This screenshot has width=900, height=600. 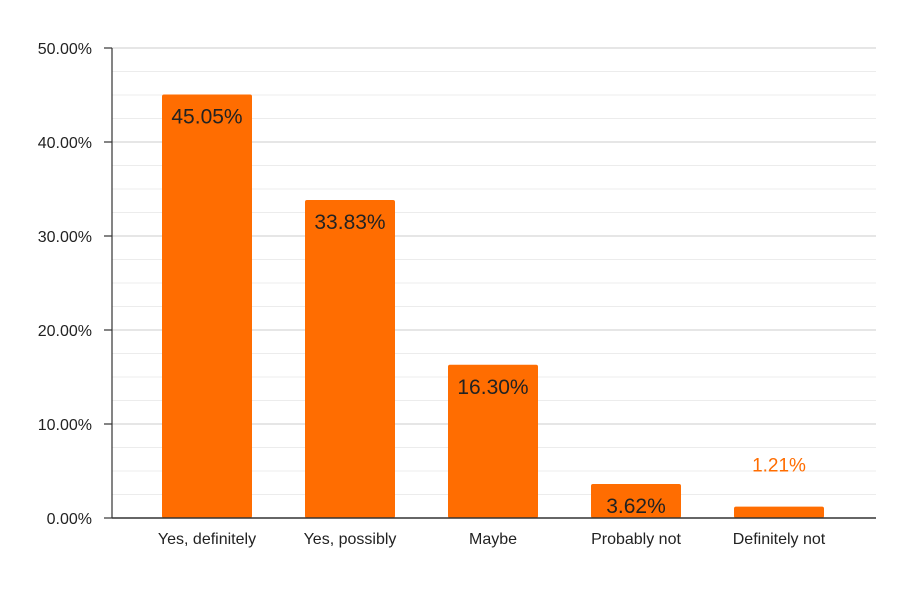 I want to click on y-tick-labels: 0.00% 10.00% 20.00% 30.00% 40.00% 50.00%, so click(x=65, y=284).